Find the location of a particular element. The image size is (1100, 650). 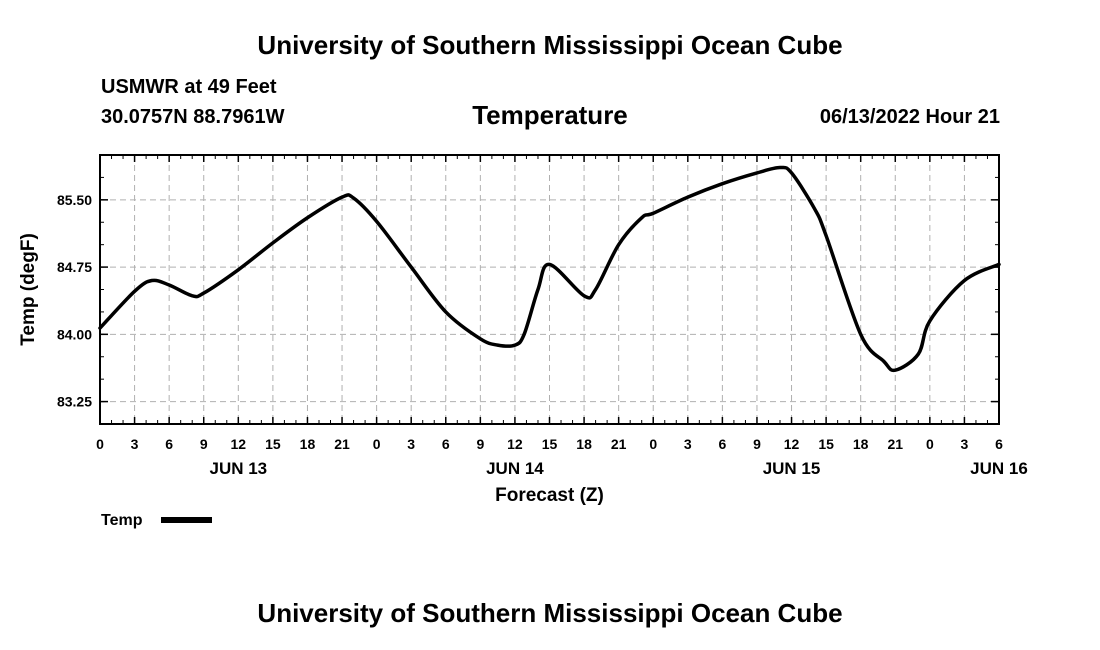

station-label: USMWR at 49 Feet is located at coordinates (189, 87).